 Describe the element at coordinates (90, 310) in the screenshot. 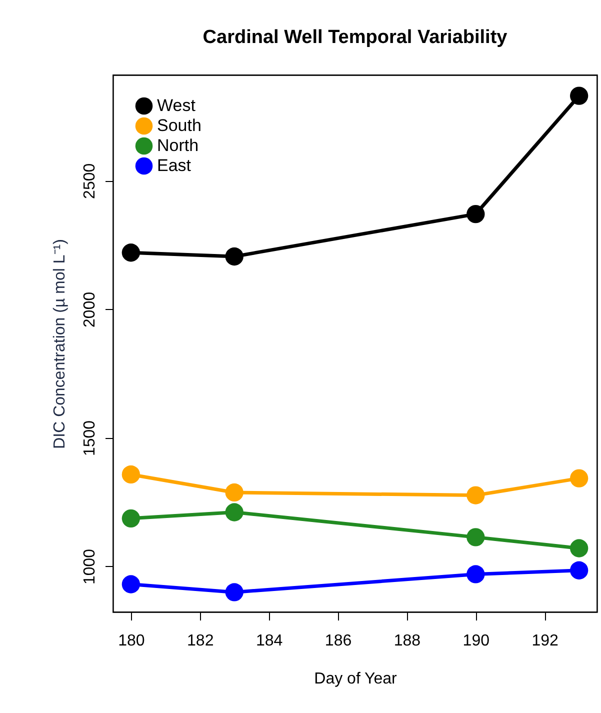

I see `y-tick-label: 2000` at that location.